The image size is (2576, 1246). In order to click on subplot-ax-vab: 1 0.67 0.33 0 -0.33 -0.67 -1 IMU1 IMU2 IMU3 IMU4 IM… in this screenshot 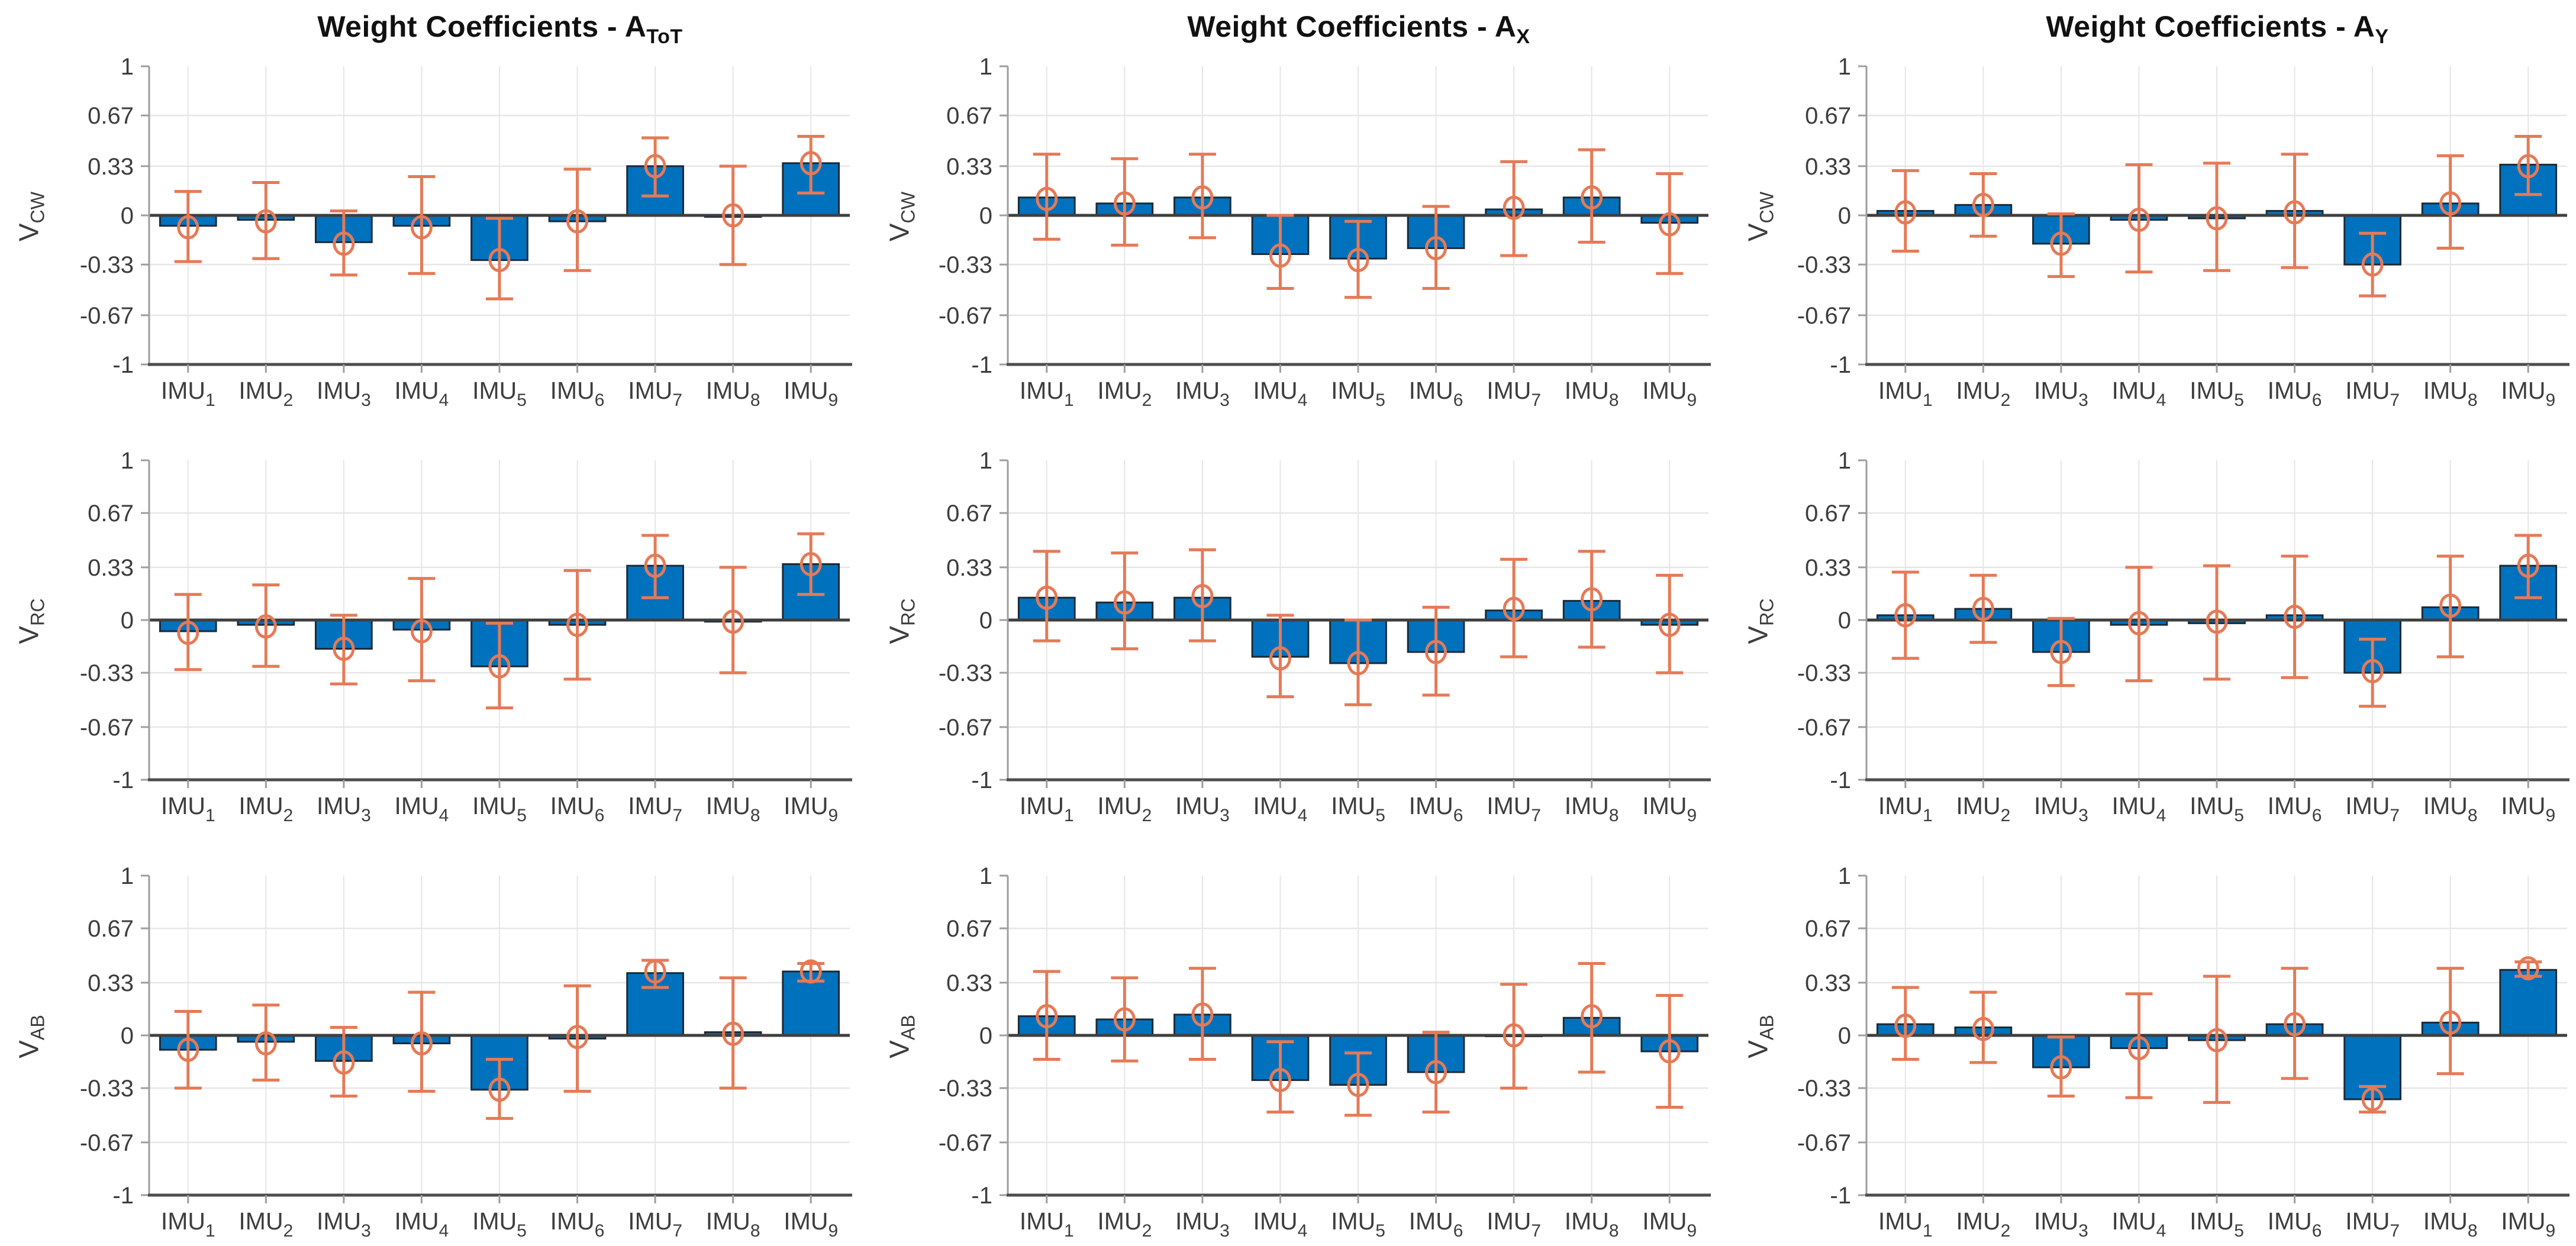, I will do `click(1288, 1038)`.